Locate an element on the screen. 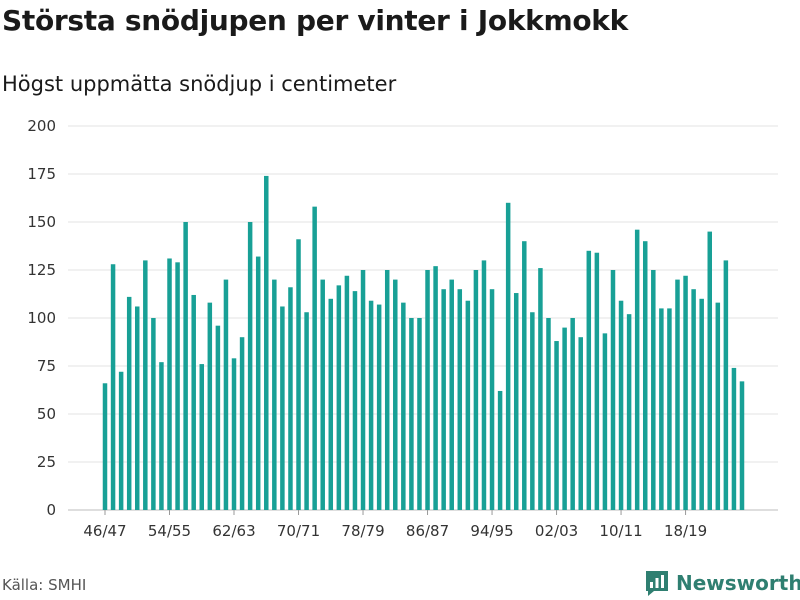 The image size is (800, 600). x-tick-label: 86/87 is located at coordinates (427, 531).